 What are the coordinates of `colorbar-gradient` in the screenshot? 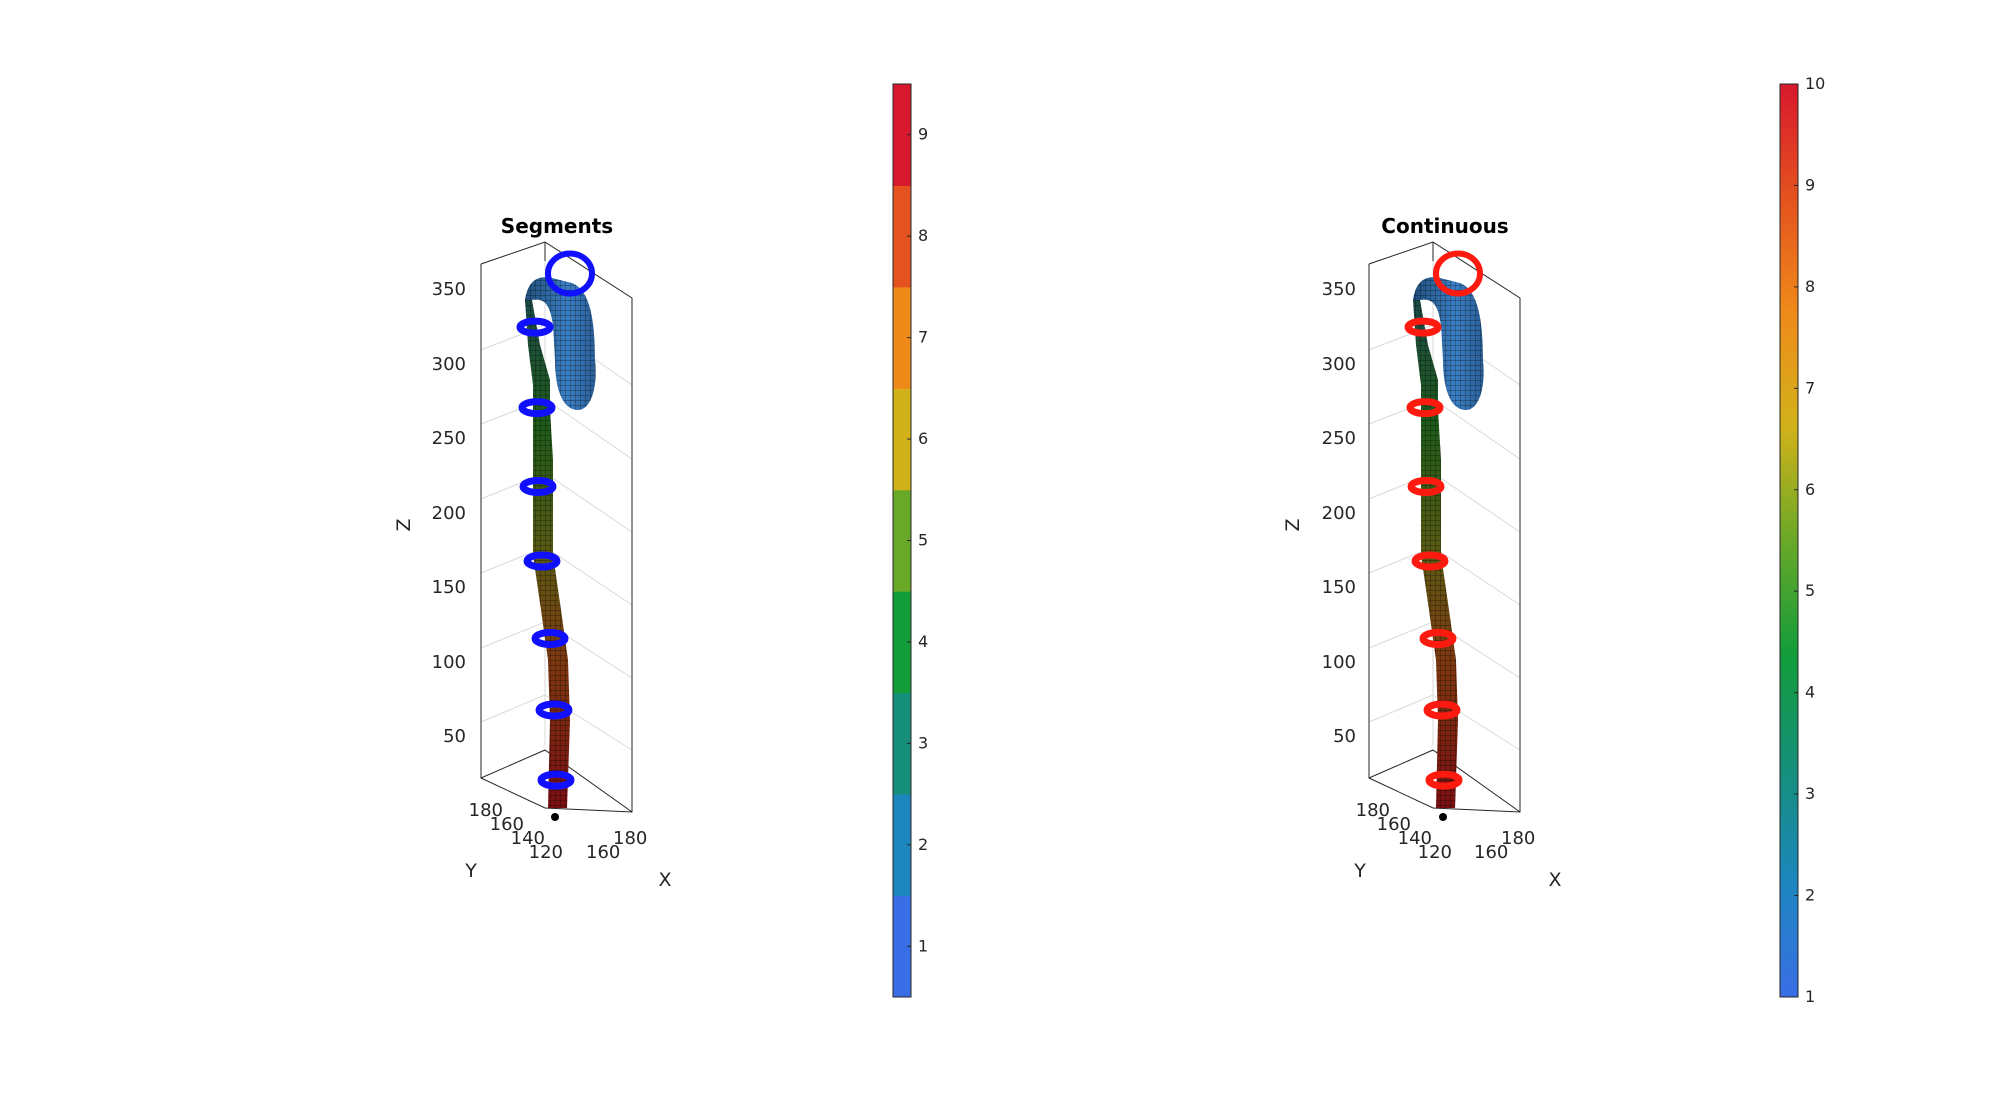 It's located at (1789, 540).